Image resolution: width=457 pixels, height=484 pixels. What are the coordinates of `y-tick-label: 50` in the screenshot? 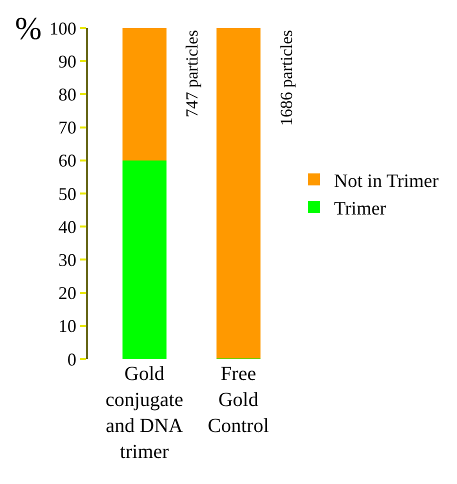 It's located at (67, 194).